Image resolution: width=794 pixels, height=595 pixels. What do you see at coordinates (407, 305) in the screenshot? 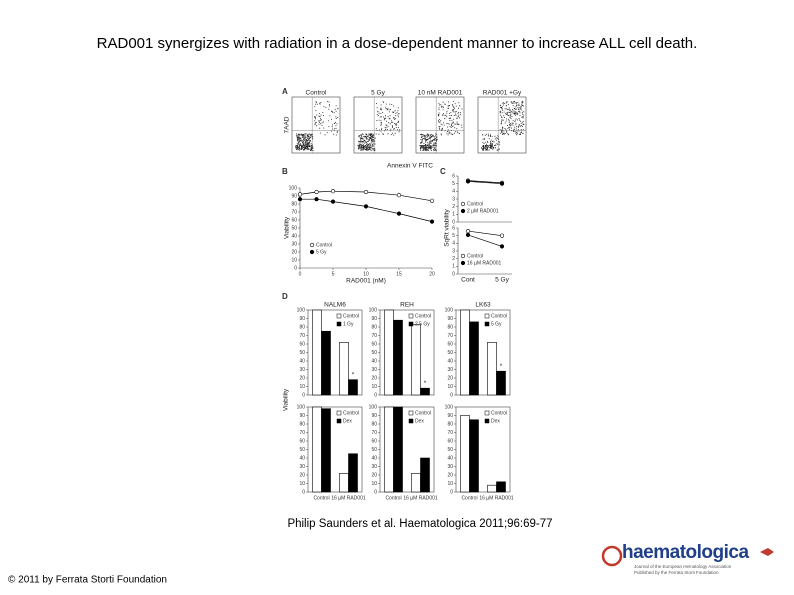
I see `chart-title: REH` at bounding box center [407, 305].